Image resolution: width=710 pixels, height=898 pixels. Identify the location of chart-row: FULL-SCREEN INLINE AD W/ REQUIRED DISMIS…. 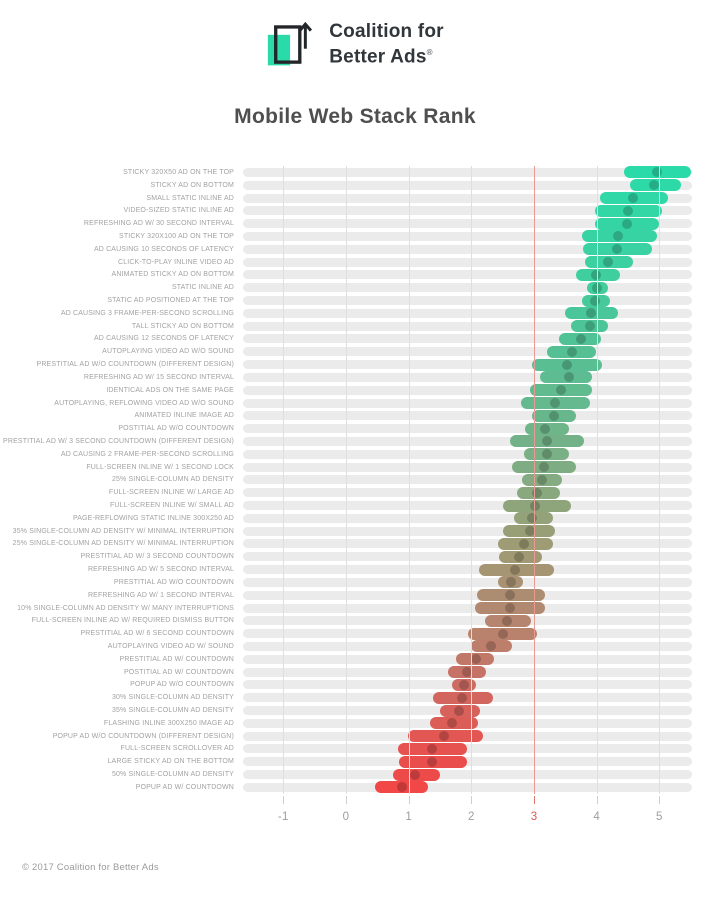
(355, 620).